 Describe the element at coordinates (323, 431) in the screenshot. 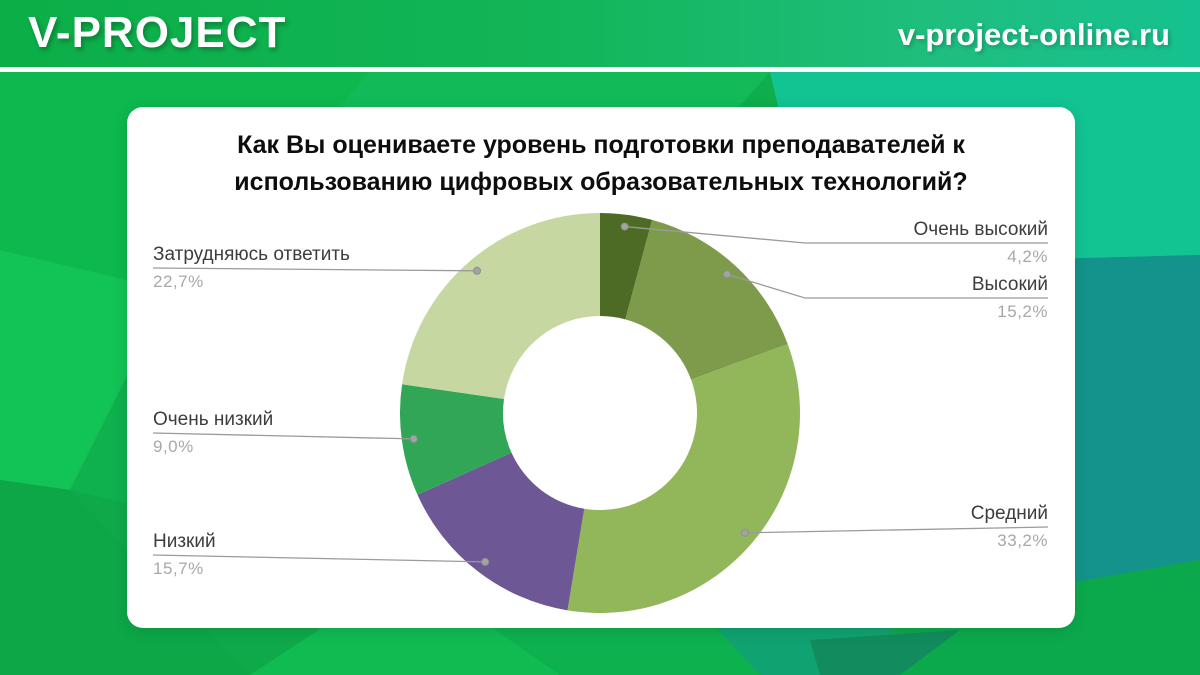

I see `callout-very-low: Очень низкий 9,0%` at that location.